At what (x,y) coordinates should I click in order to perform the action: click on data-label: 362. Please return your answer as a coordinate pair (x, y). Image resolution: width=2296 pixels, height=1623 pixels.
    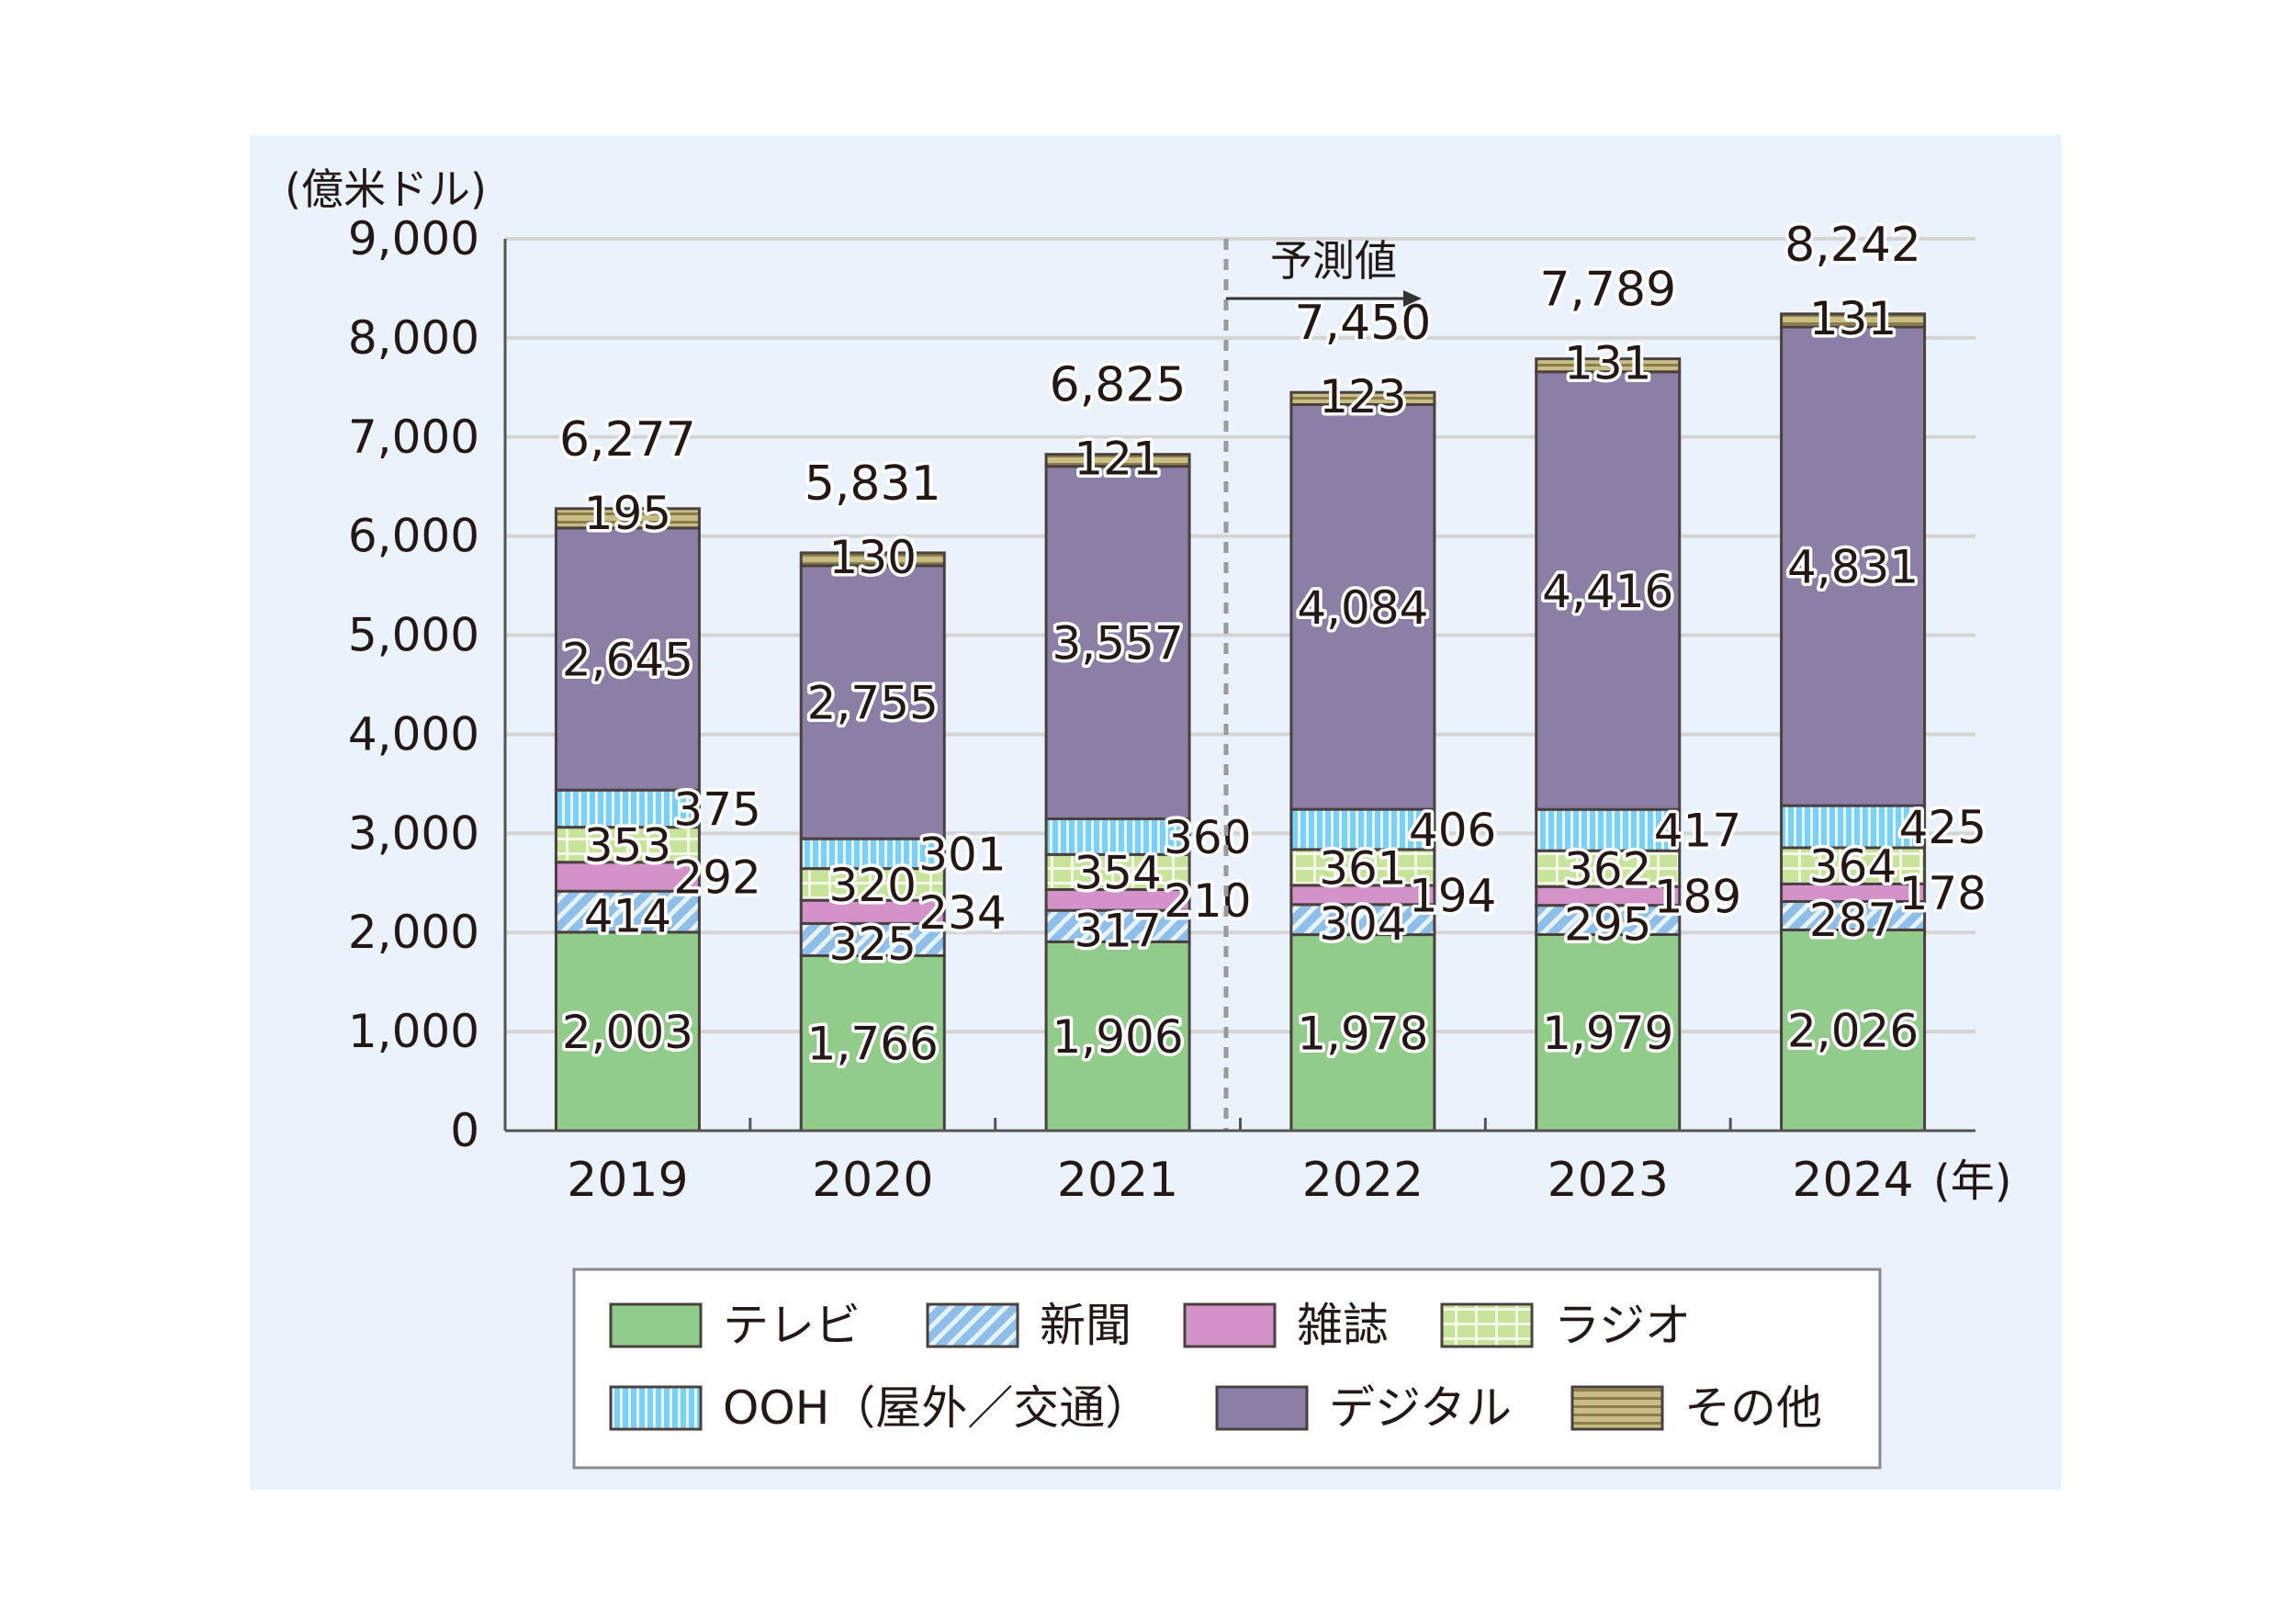
    Looking at the image, I should click on (1607, 869).